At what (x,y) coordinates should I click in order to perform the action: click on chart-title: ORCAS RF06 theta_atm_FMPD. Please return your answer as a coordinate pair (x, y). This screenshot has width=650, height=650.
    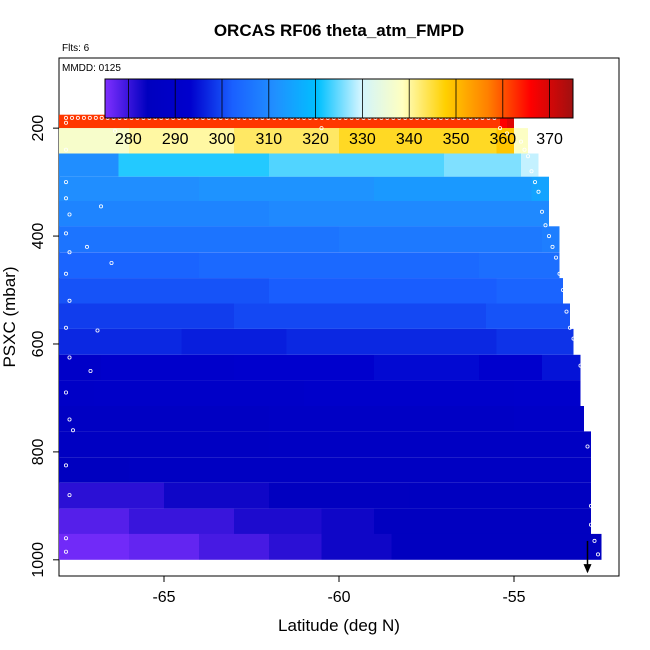
    Looking at the image, I should click on (339, 30).